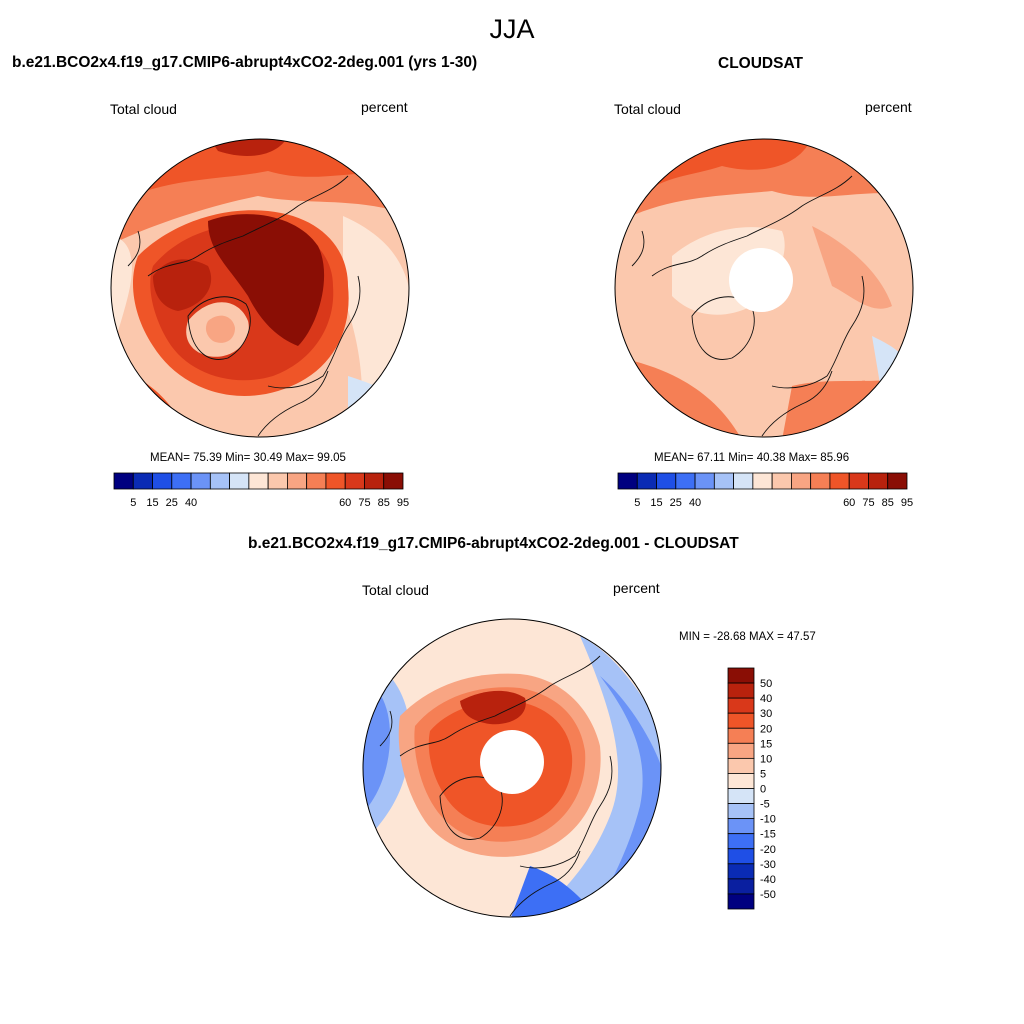 The height and width of the screenshot is (1024, 1024). I want to click on diff-colorbar-tick-label: 30, so click(766, 714).